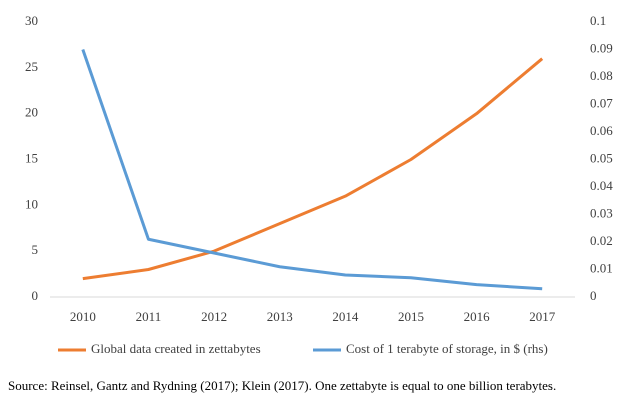  I want to click on y2-tick-label: 0.09, so click(601, 47).